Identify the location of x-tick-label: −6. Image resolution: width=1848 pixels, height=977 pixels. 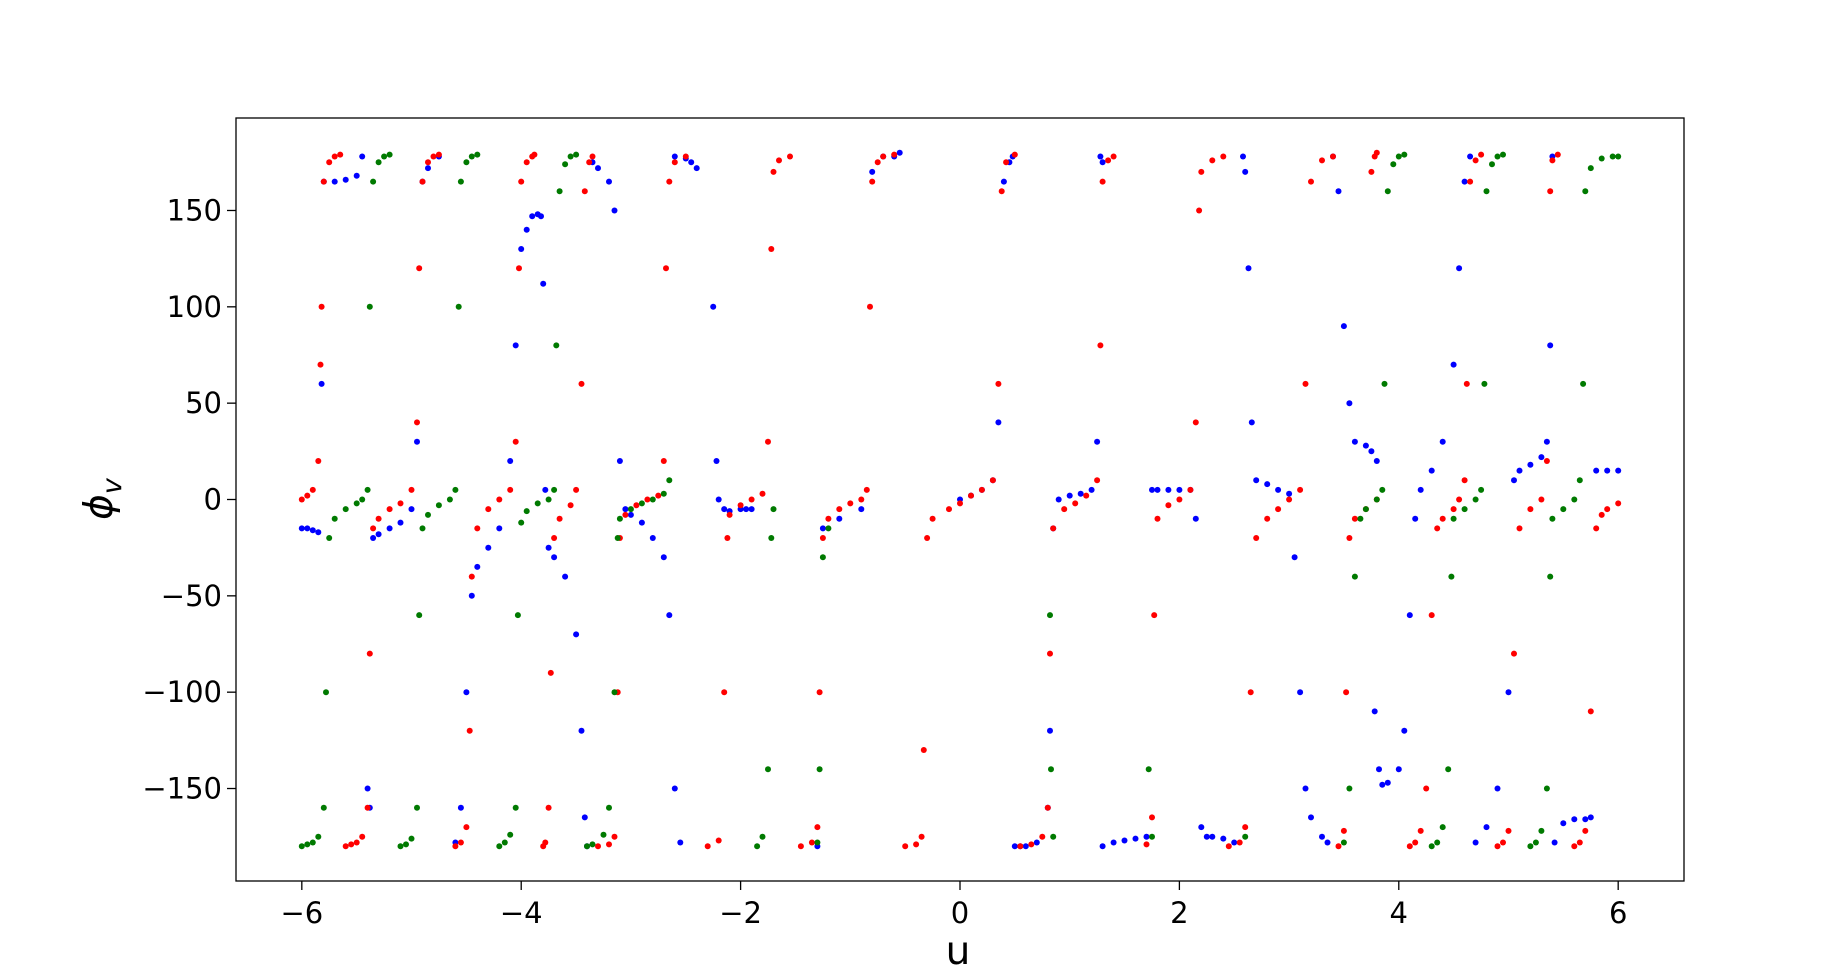
(301, 913).